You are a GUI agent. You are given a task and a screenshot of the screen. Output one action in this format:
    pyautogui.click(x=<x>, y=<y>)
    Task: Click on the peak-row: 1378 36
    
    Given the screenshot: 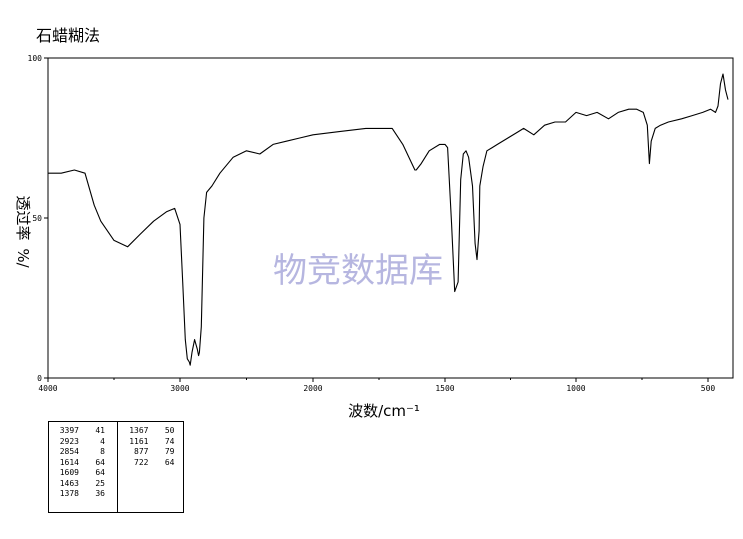 What is the action you would take?
    pyautogui.click(x=83, y=494)
    